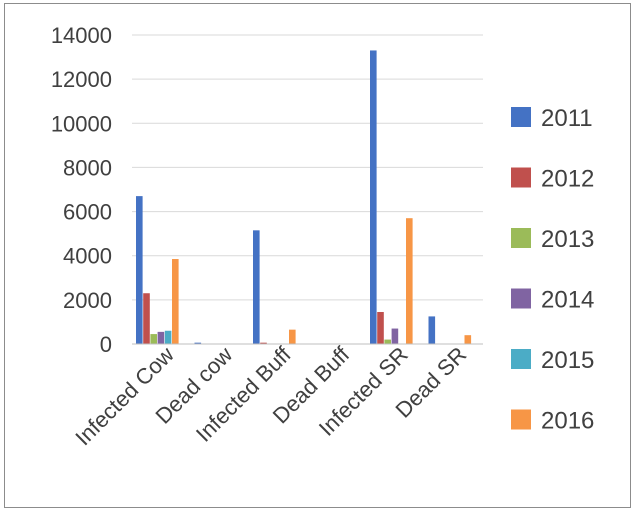 Image resolution: width=637 pixels, height=512 pixels. What do you see at coordinates (87, 212) in the screenshot?
I see `y-tick-label: 6000` at bounding box center [87, 212].